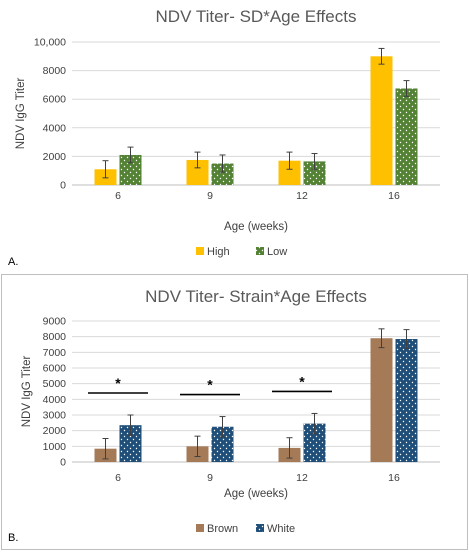 Image resolution: width=469 pixels, height=552 pixels. What do you see at coordinates (55, 416) in the screenshot?
I see `chart-b-y-tick-label: 3000` at bounding box center [55, 416].